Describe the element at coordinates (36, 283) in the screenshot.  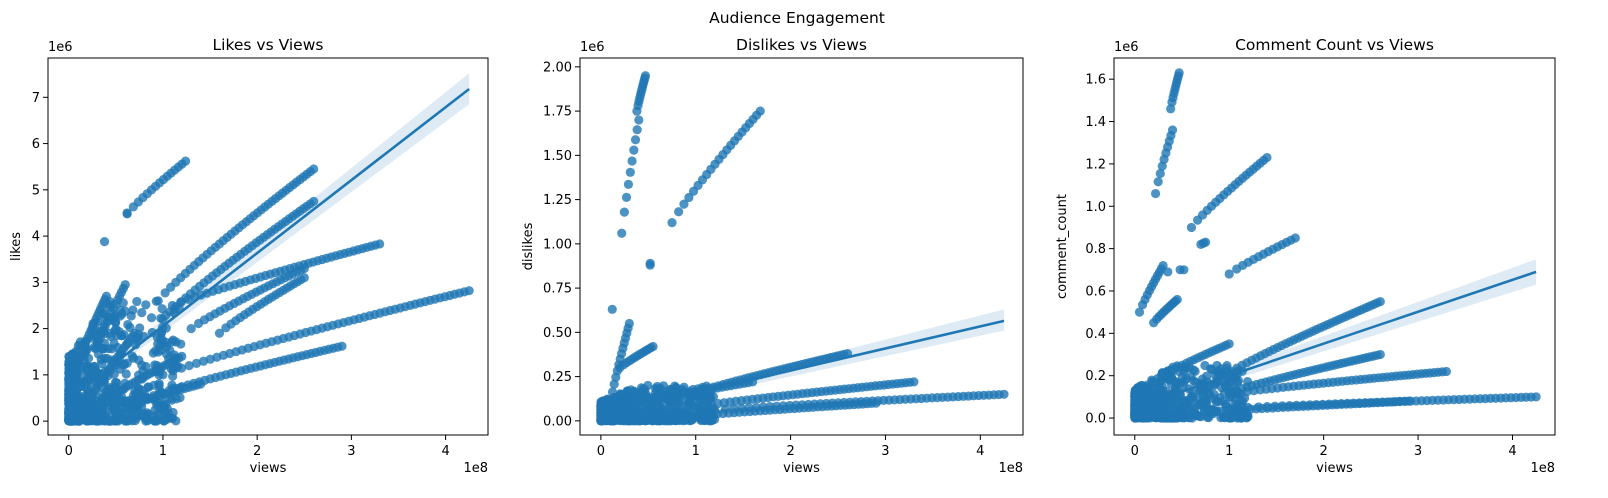
I see `y-tick-label: 3` at that location.